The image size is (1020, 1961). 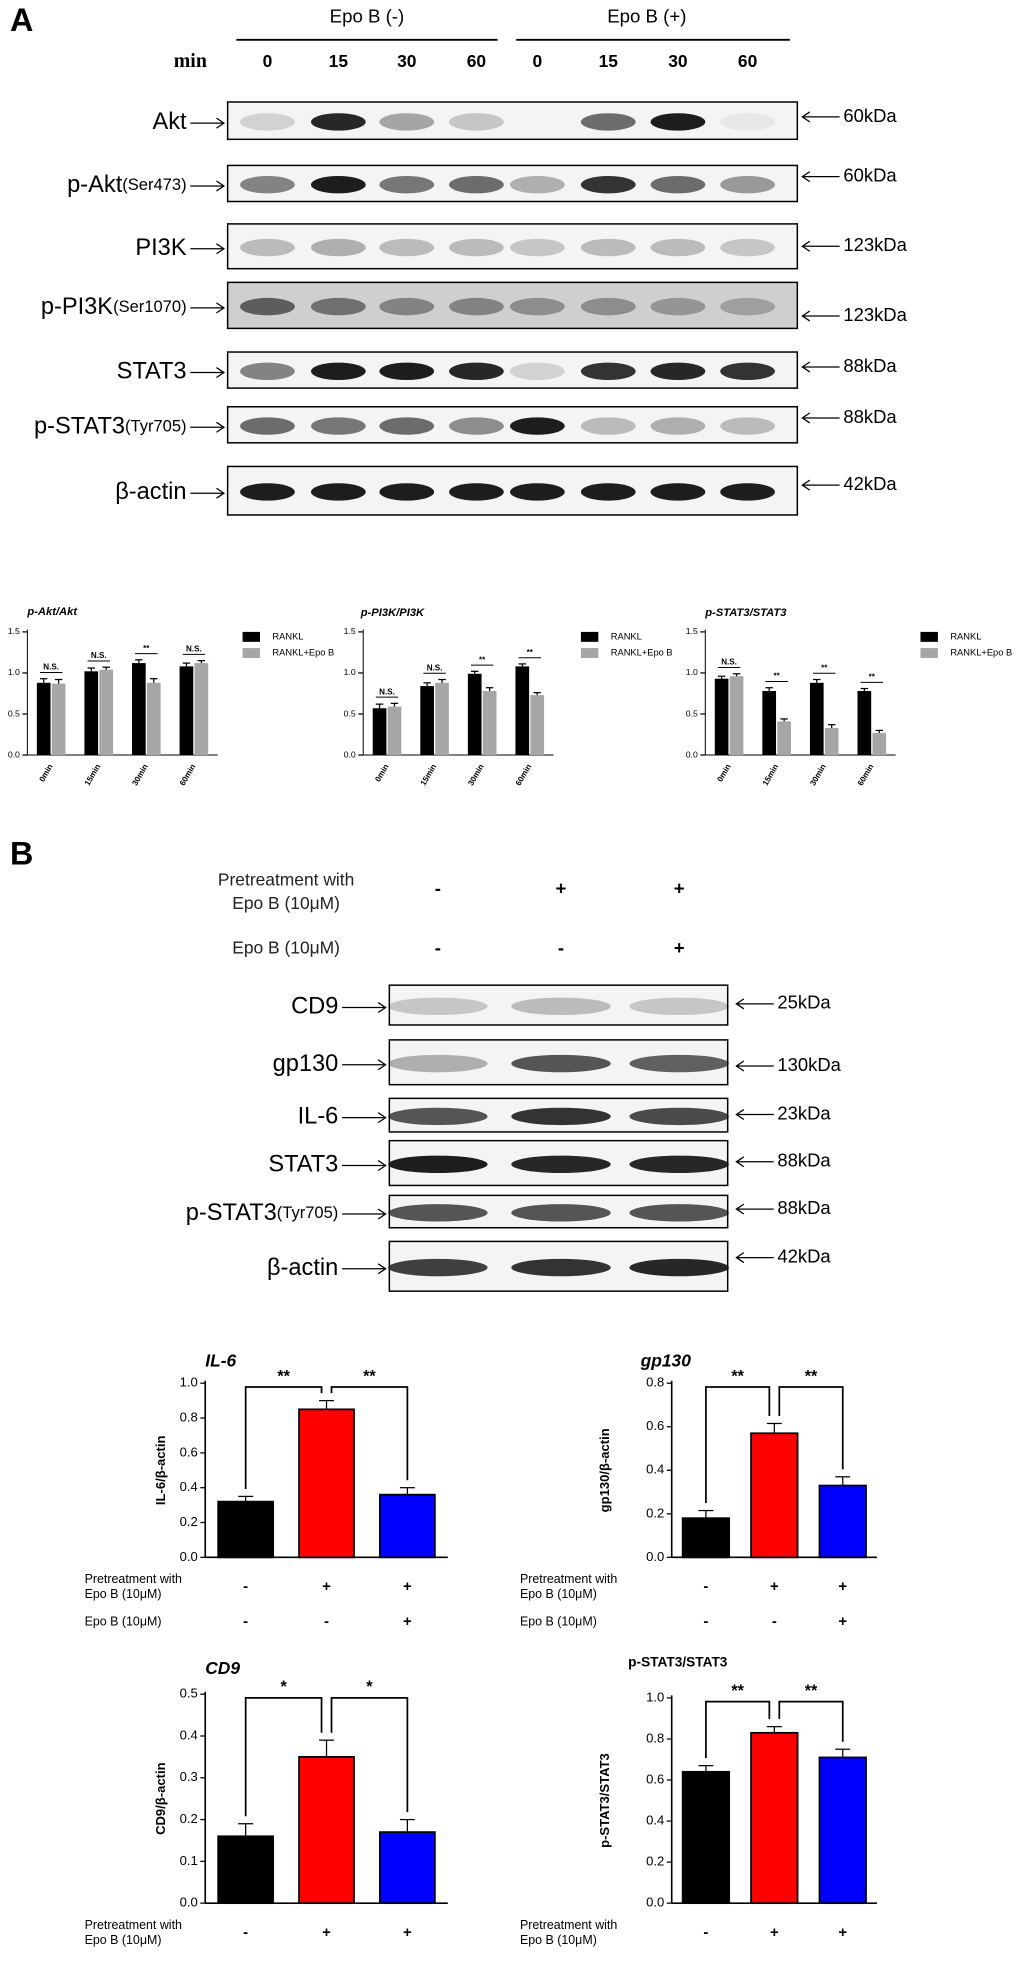 What do you see at coordinates (350, 631) in the screenshot?
I see `y-tick-label: 1.5` at bounding box center [350, 631].